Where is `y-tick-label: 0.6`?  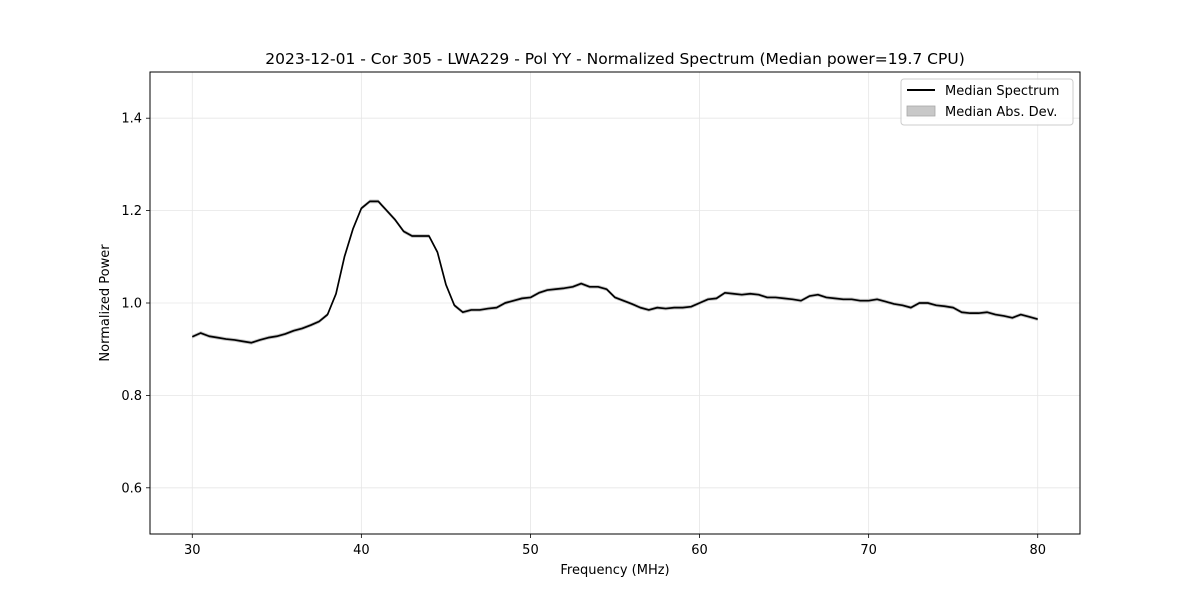 y-tick-label: 0.6 is located at coordinates (131, 488).